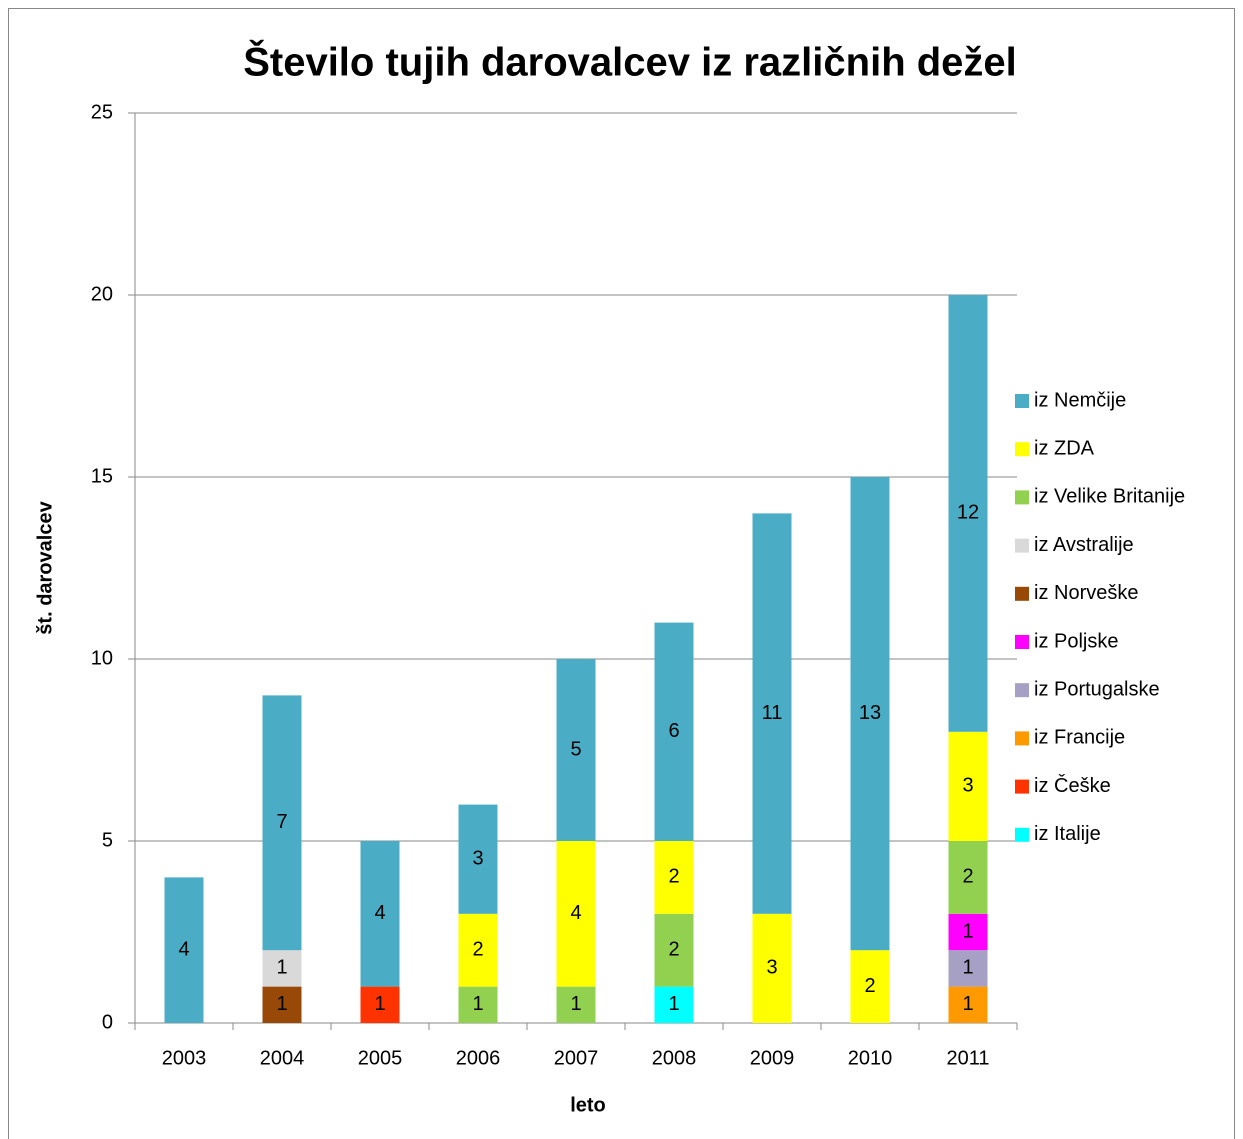 This screenshot has height=1139, width=1243. I want to click on y-tick-label: 5, so click(107, 840).